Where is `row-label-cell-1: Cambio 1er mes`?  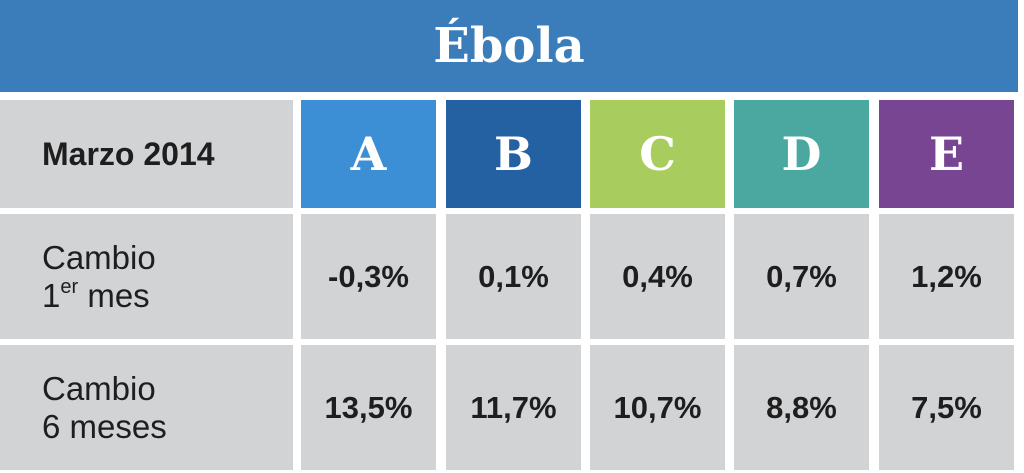
row-label-cell-1: Cambio 1er mes is located at coordinates (146, 276).